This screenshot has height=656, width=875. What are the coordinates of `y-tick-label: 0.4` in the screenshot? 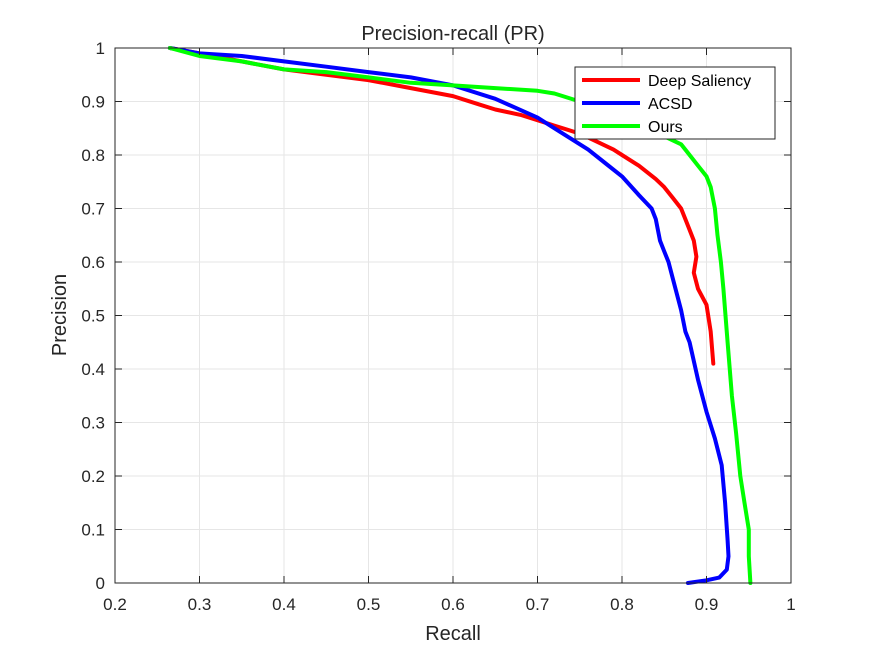 It's located at (93, 369).